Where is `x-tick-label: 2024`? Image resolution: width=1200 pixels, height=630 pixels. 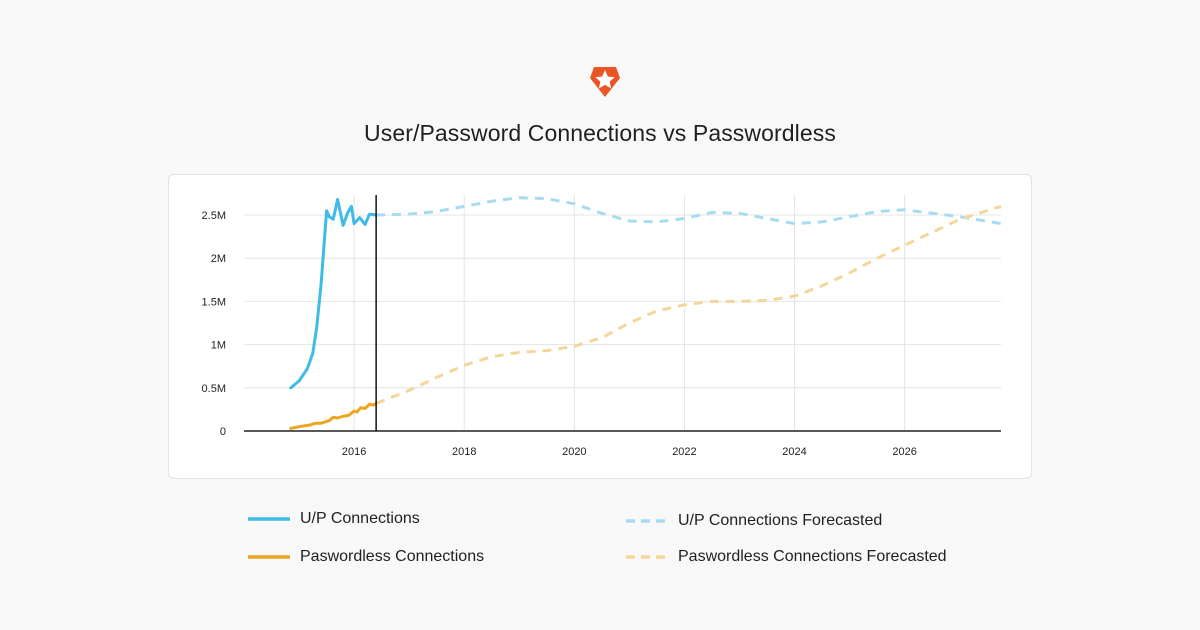 x-tick-label: 2024 is located at coordinates (794, 452).